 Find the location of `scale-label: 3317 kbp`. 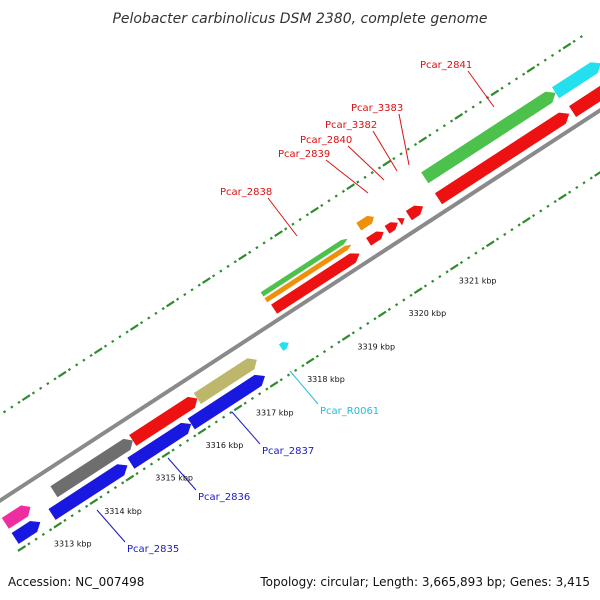

scale-label: 3317 kbp is located at coordinates (275, 412).